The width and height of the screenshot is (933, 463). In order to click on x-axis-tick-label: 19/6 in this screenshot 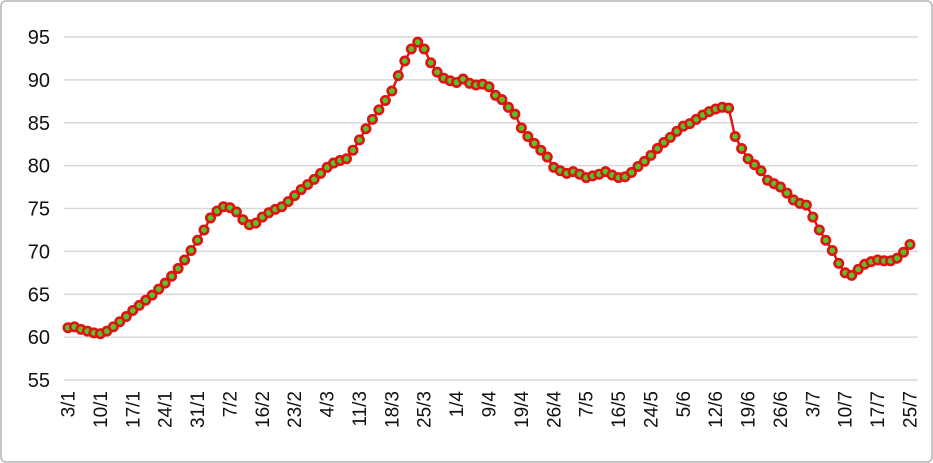, I will do `click(749, 409)`.